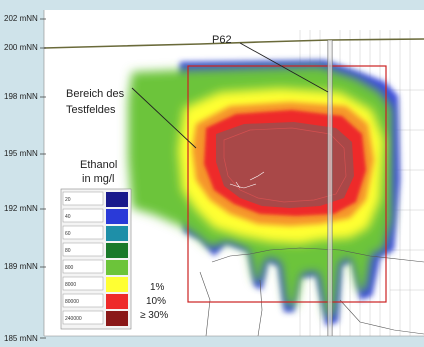 The image size is (424, 347). Describe the element at coordinates (285, 165) in the screenshot. I see `plume-core-zone` at that location.